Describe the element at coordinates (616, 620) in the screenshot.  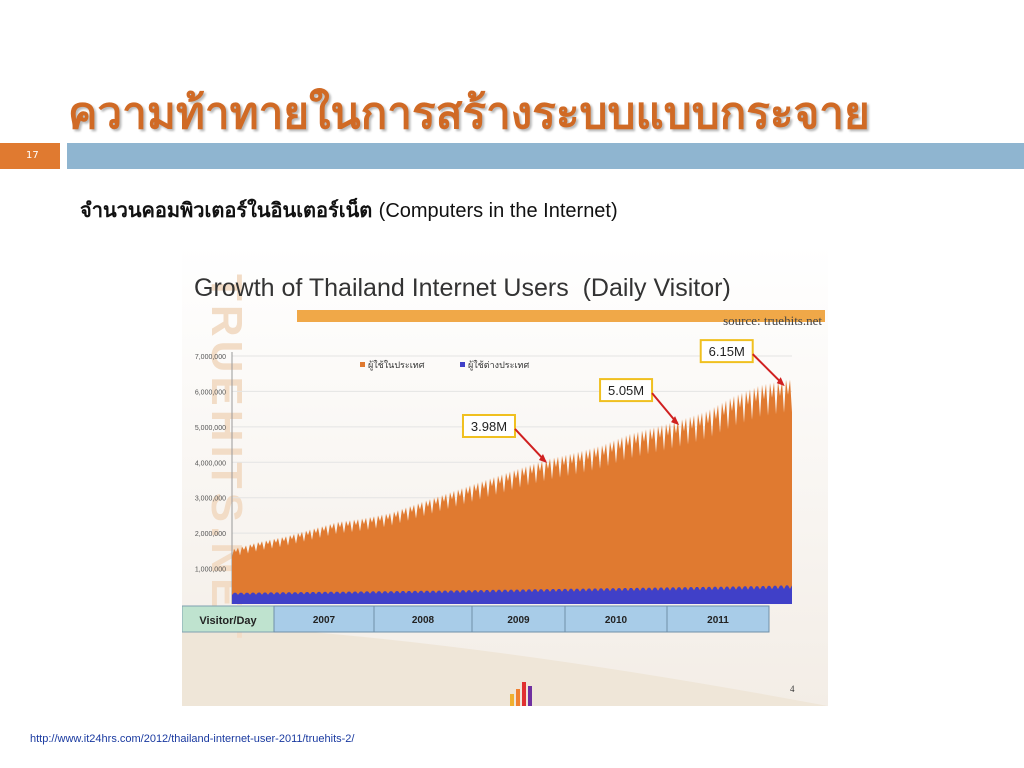
I see `year-label: 2010` at that location.